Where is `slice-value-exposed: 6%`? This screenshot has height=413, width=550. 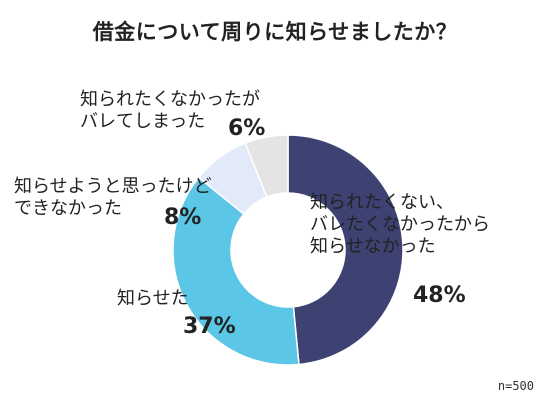 slice-value-exposed: 6% is located at coordinates (247, 128).